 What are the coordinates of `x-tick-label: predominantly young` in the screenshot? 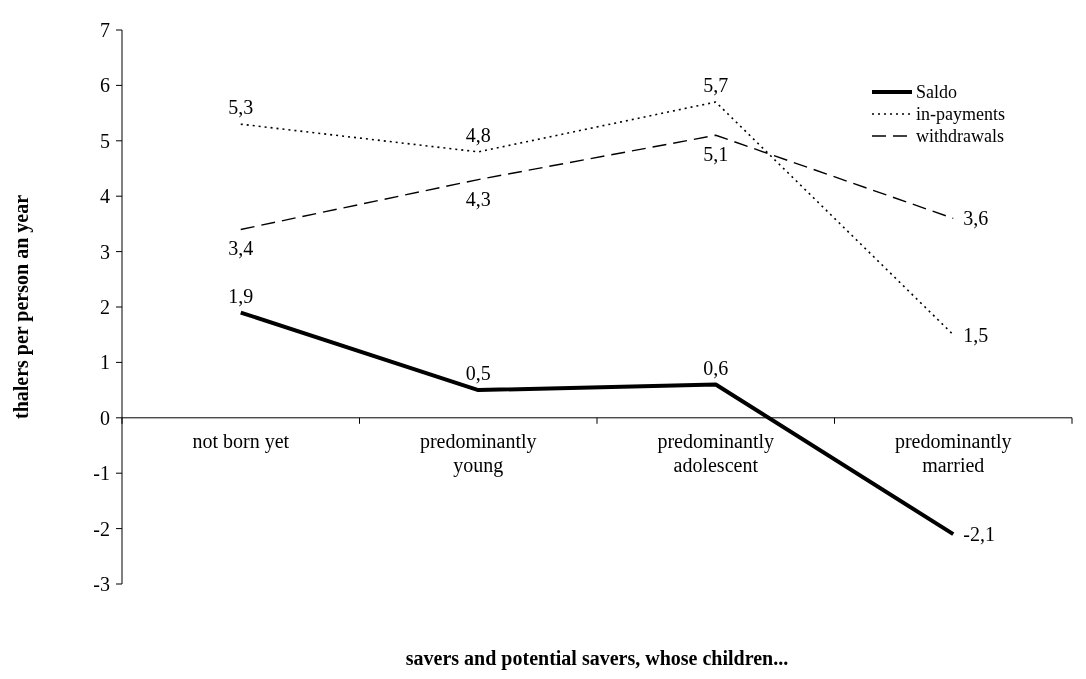 It's located at (478, 453).